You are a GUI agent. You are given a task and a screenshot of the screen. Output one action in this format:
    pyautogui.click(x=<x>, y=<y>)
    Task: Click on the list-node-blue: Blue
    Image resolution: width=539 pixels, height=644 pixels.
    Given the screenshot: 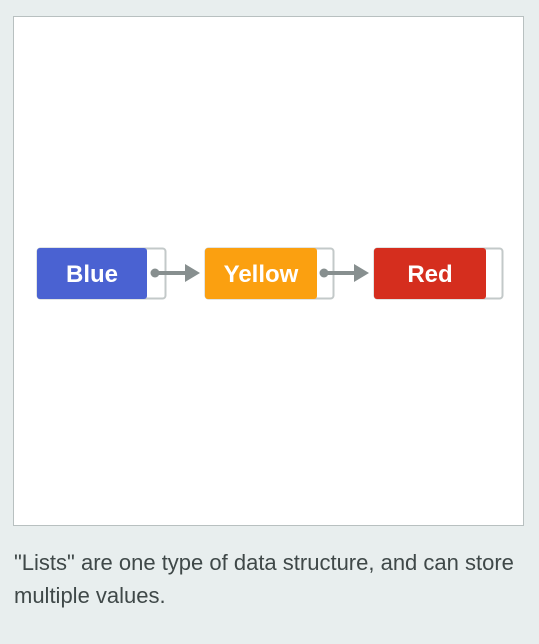 What is the action you would take?
    pyautogui.click(x=101, y=273)
    